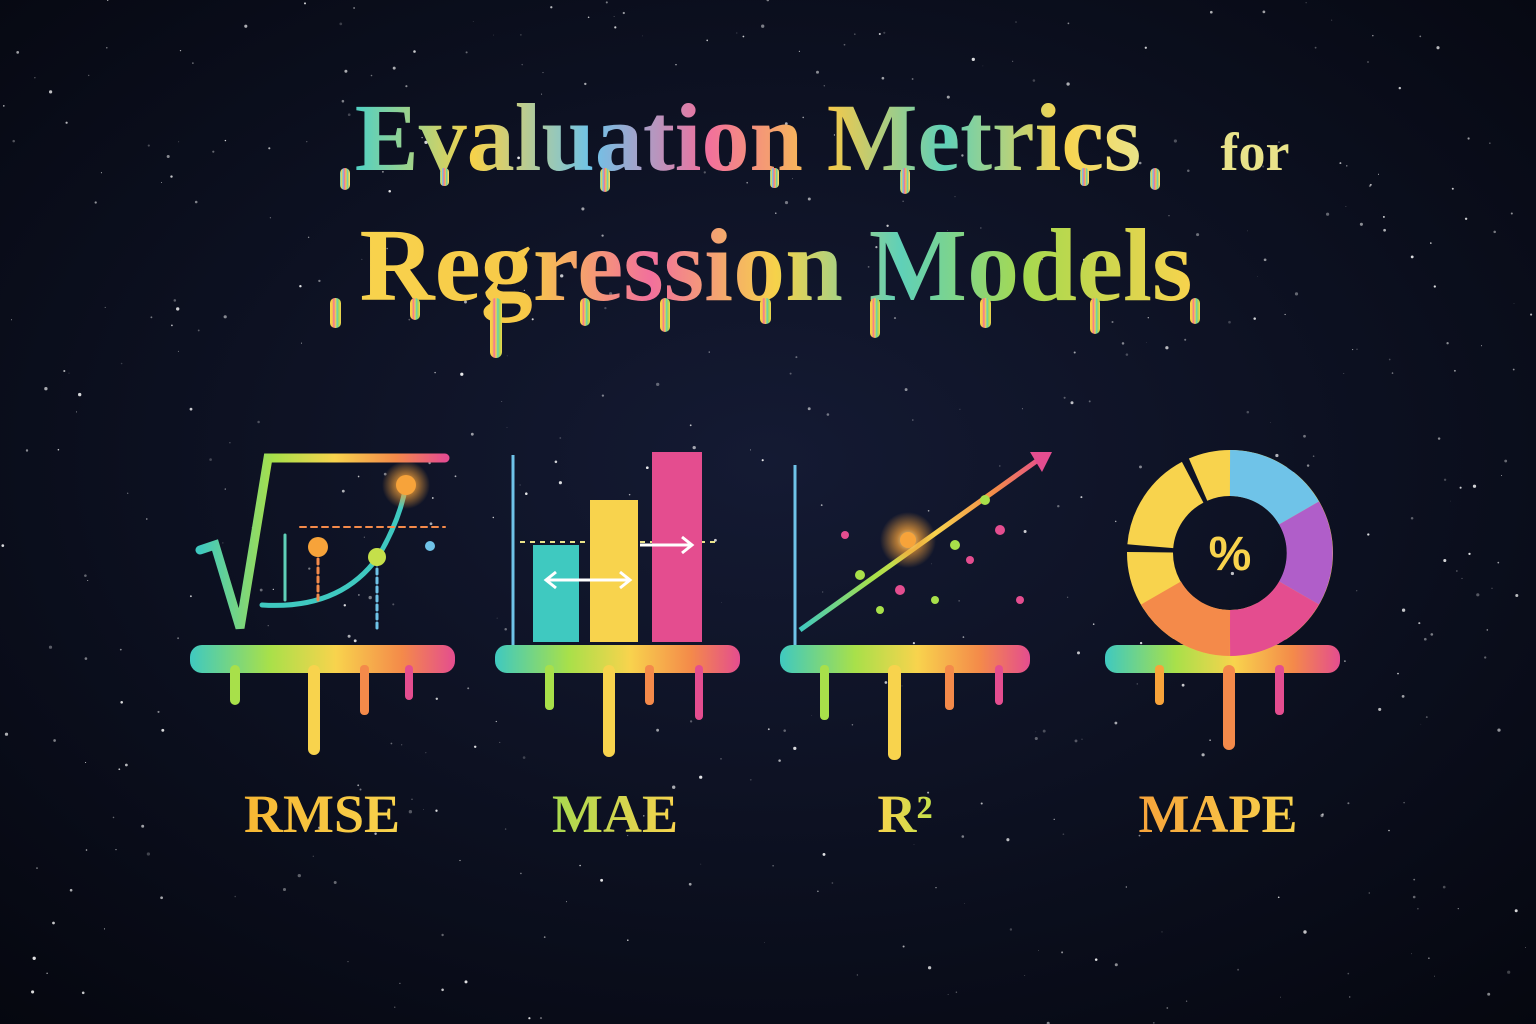 Image resolution: width=1536 pixels, height=1024 pixels. I want to click on title-subtitle: Regression Models, so click(776, 265).